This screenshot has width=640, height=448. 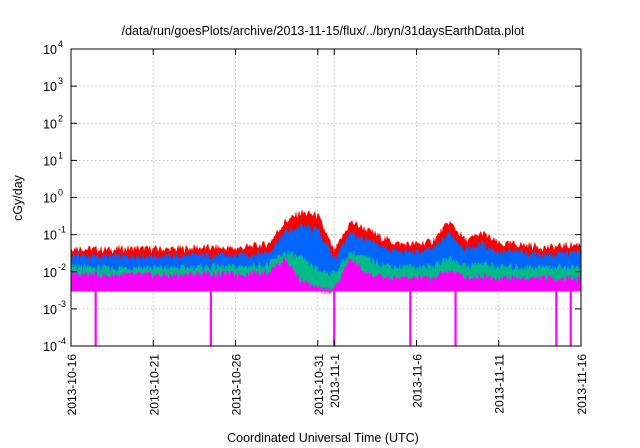 I want to click on y-tick-exponent: 0, so click(x=60, y=193).